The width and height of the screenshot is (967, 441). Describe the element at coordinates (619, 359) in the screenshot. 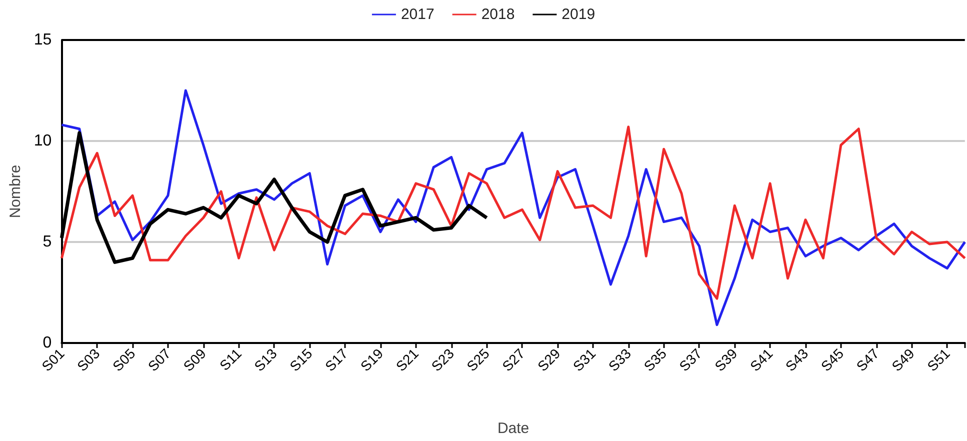

I see `x-tick-label: S33` at that location.